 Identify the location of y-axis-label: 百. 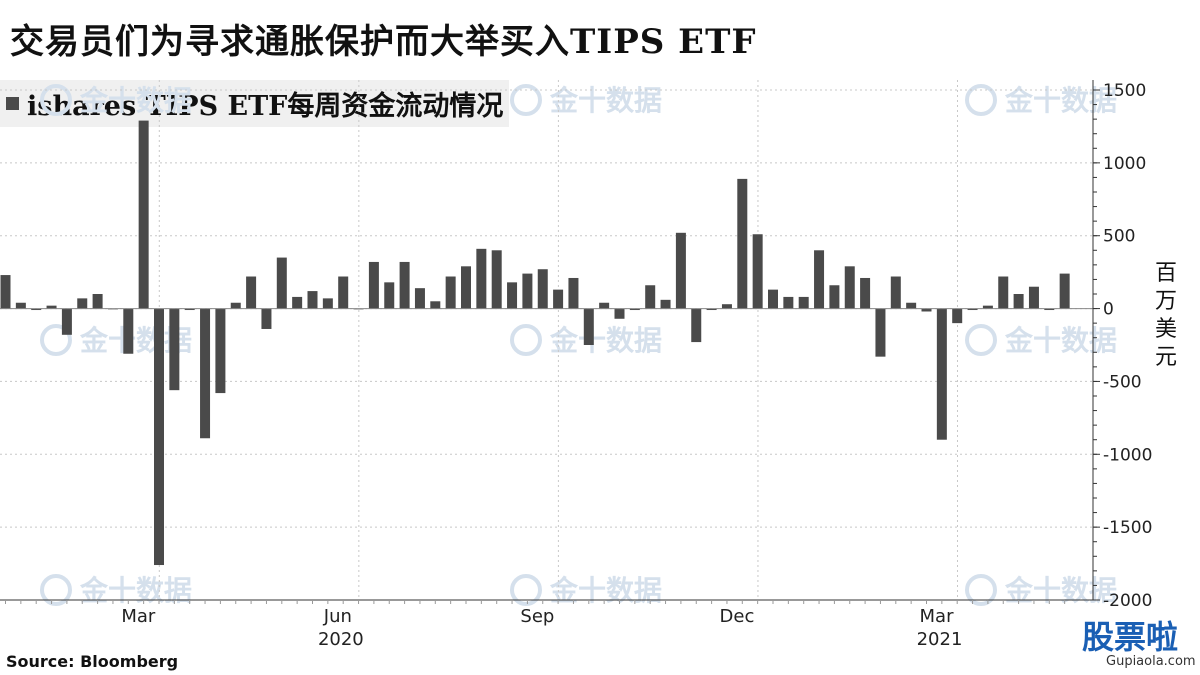
(1166, 273).